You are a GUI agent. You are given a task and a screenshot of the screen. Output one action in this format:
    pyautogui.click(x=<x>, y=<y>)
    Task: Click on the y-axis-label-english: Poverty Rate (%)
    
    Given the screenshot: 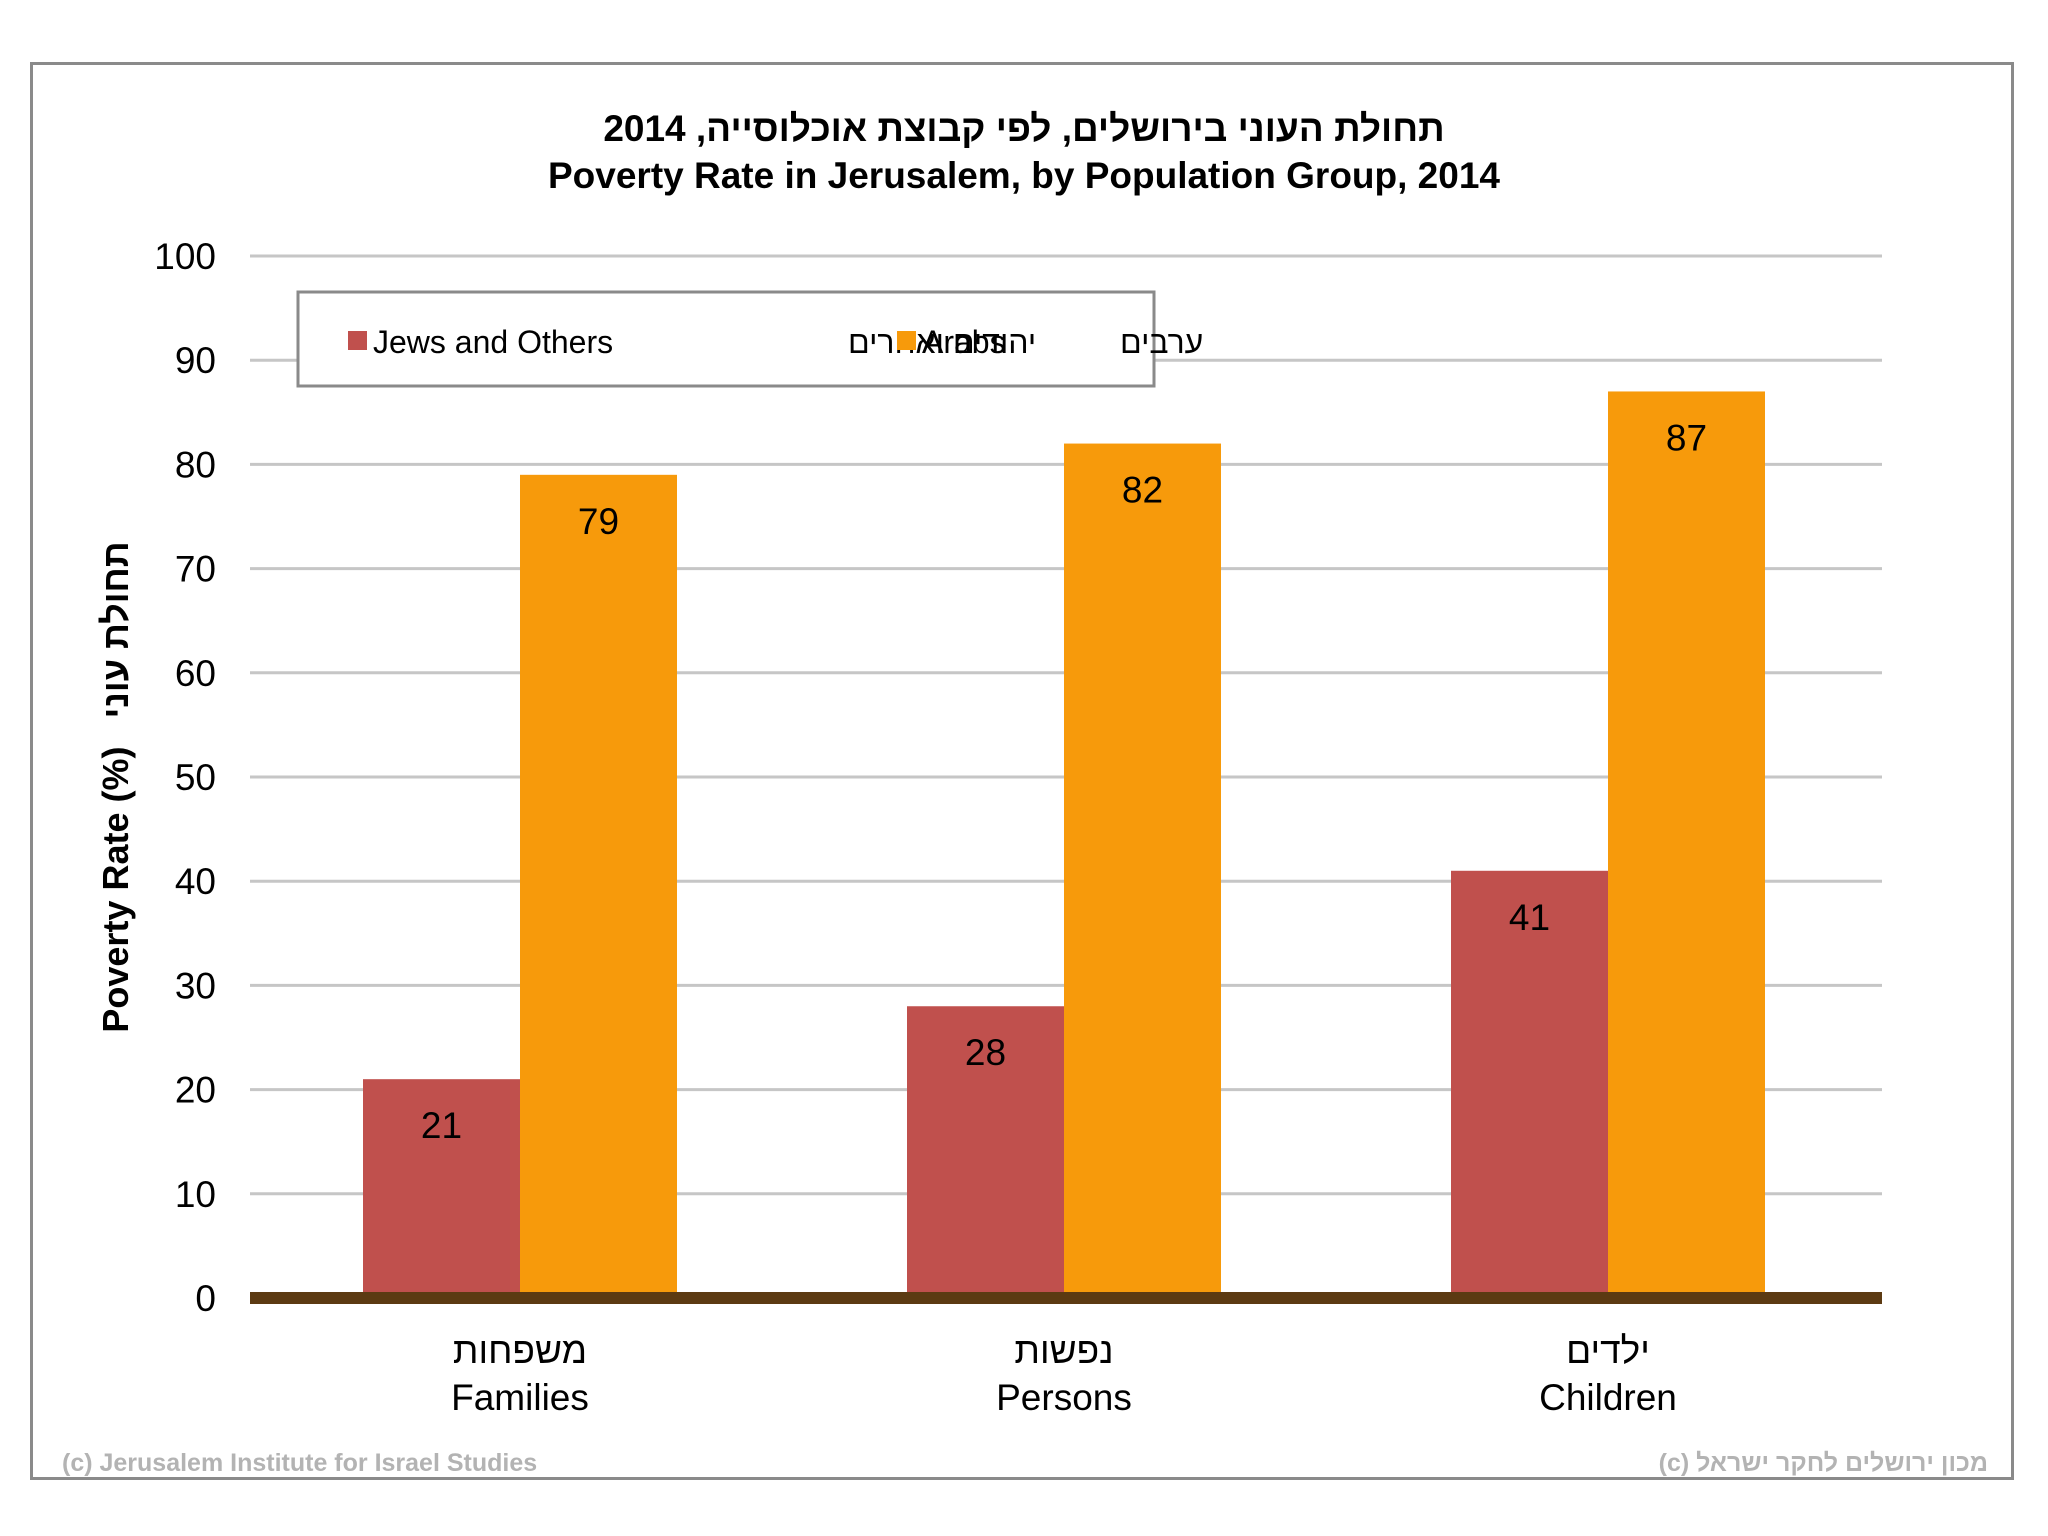 What is the action you would take?
    pyautogui.click(x=115, y=890)
    